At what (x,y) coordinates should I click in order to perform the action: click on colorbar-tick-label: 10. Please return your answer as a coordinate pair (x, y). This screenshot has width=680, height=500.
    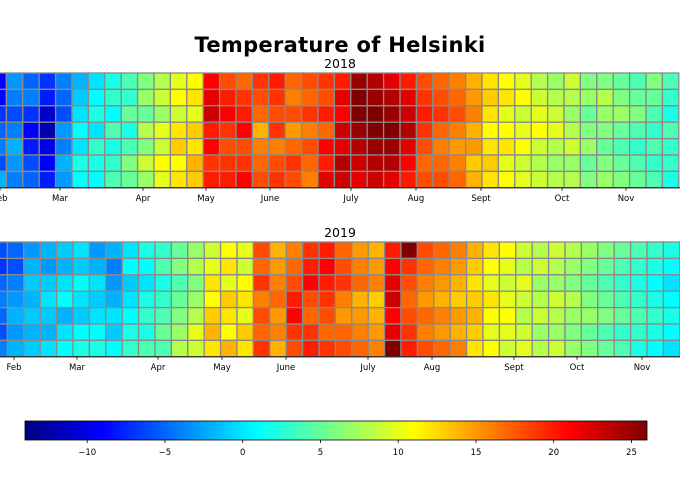
    Looking at the image, I should click on (398, 453).